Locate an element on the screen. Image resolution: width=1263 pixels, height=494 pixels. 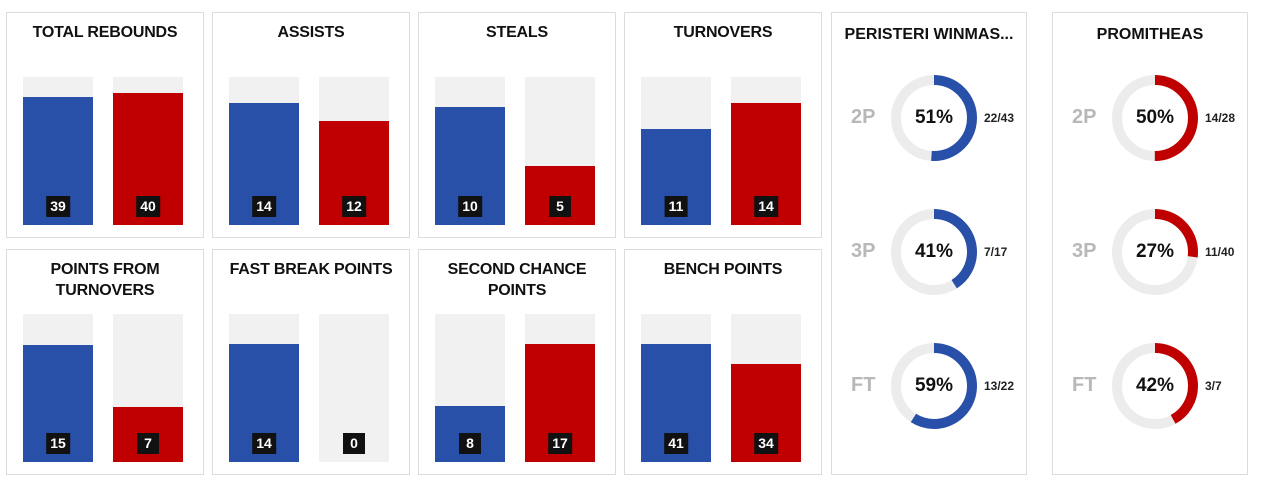
bar-value-label: 40 is located at coordinates (148, 206).